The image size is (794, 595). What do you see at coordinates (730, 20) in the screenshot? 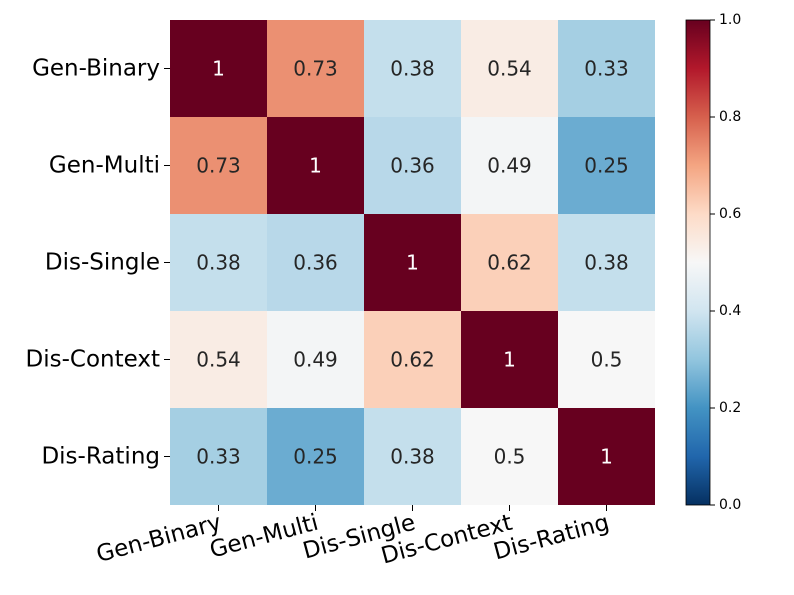
I see `colorbar-tick-label: 1.0` at bounding box center [730, 20].